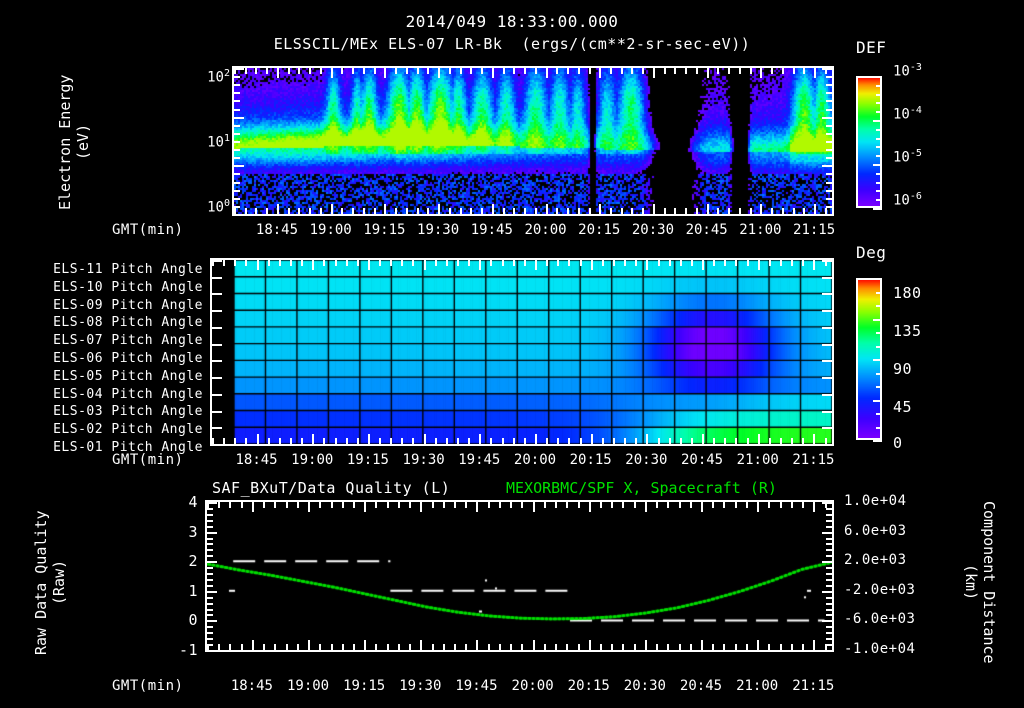 The width and height of the screenshot is (1024, 708). Describe the element at coordinates (218, 142) in the screenshot. I see `top-ytick-1e1: 101` at that location.